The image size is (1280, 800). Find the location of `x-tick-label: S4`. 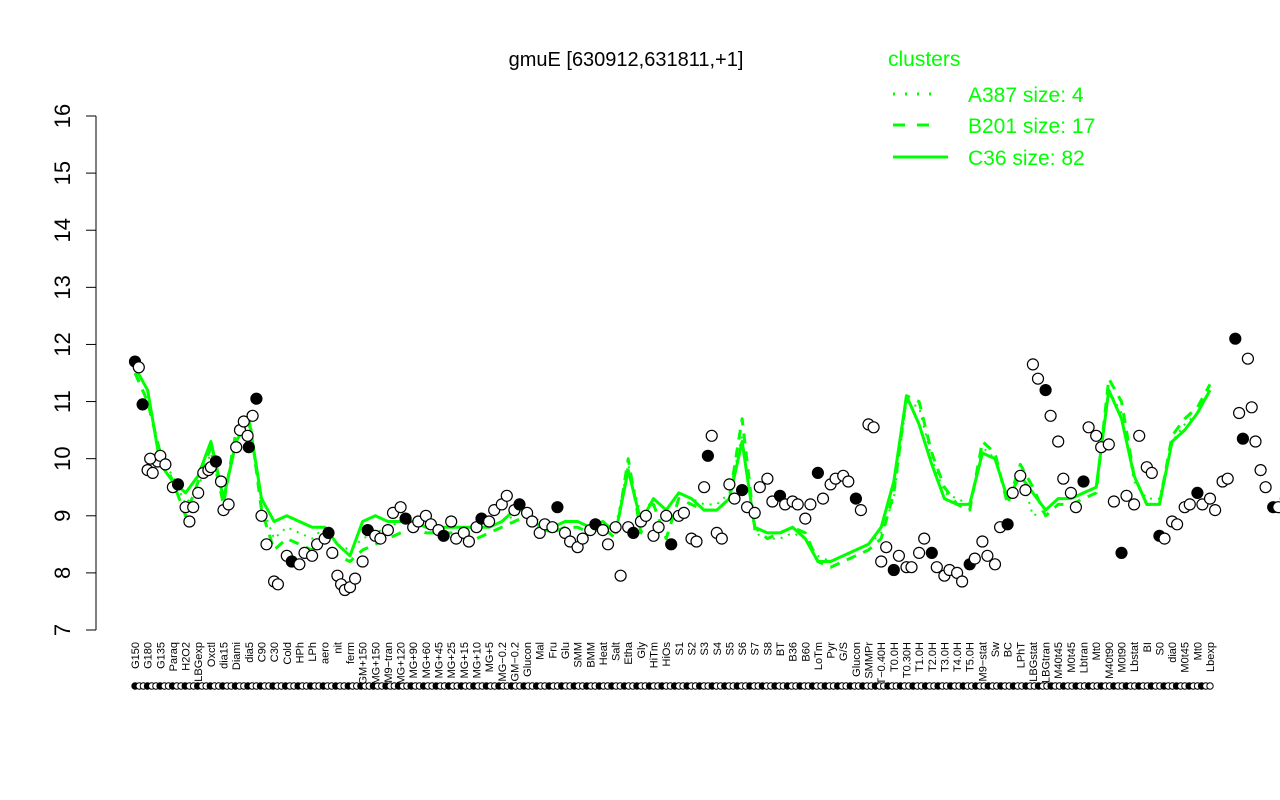

x-tick-label: S4 is located at coordinates (718, 648).